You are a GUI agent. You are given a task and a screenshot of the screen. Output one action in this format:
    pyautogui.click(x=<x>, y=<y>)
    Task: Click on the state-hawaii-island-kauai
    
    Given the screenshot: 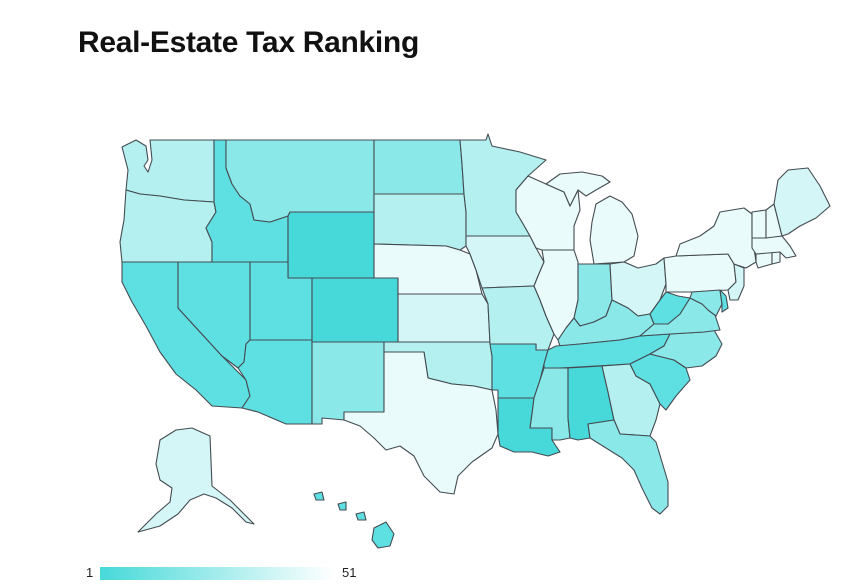 What is the action you would take?
    pyautogui.click(x=319, y=496)
    